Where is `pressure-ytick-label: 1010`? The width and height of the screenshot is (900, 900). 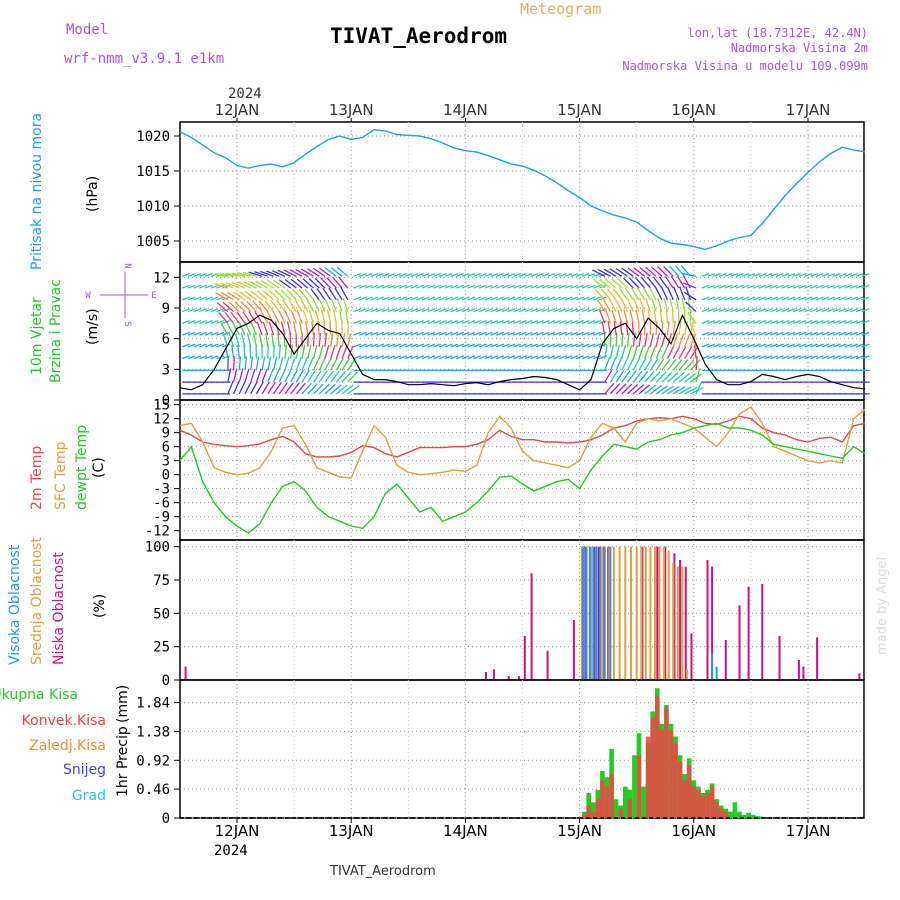 pressure-ytick-label: 1010 is located at coordinates (153, 207).